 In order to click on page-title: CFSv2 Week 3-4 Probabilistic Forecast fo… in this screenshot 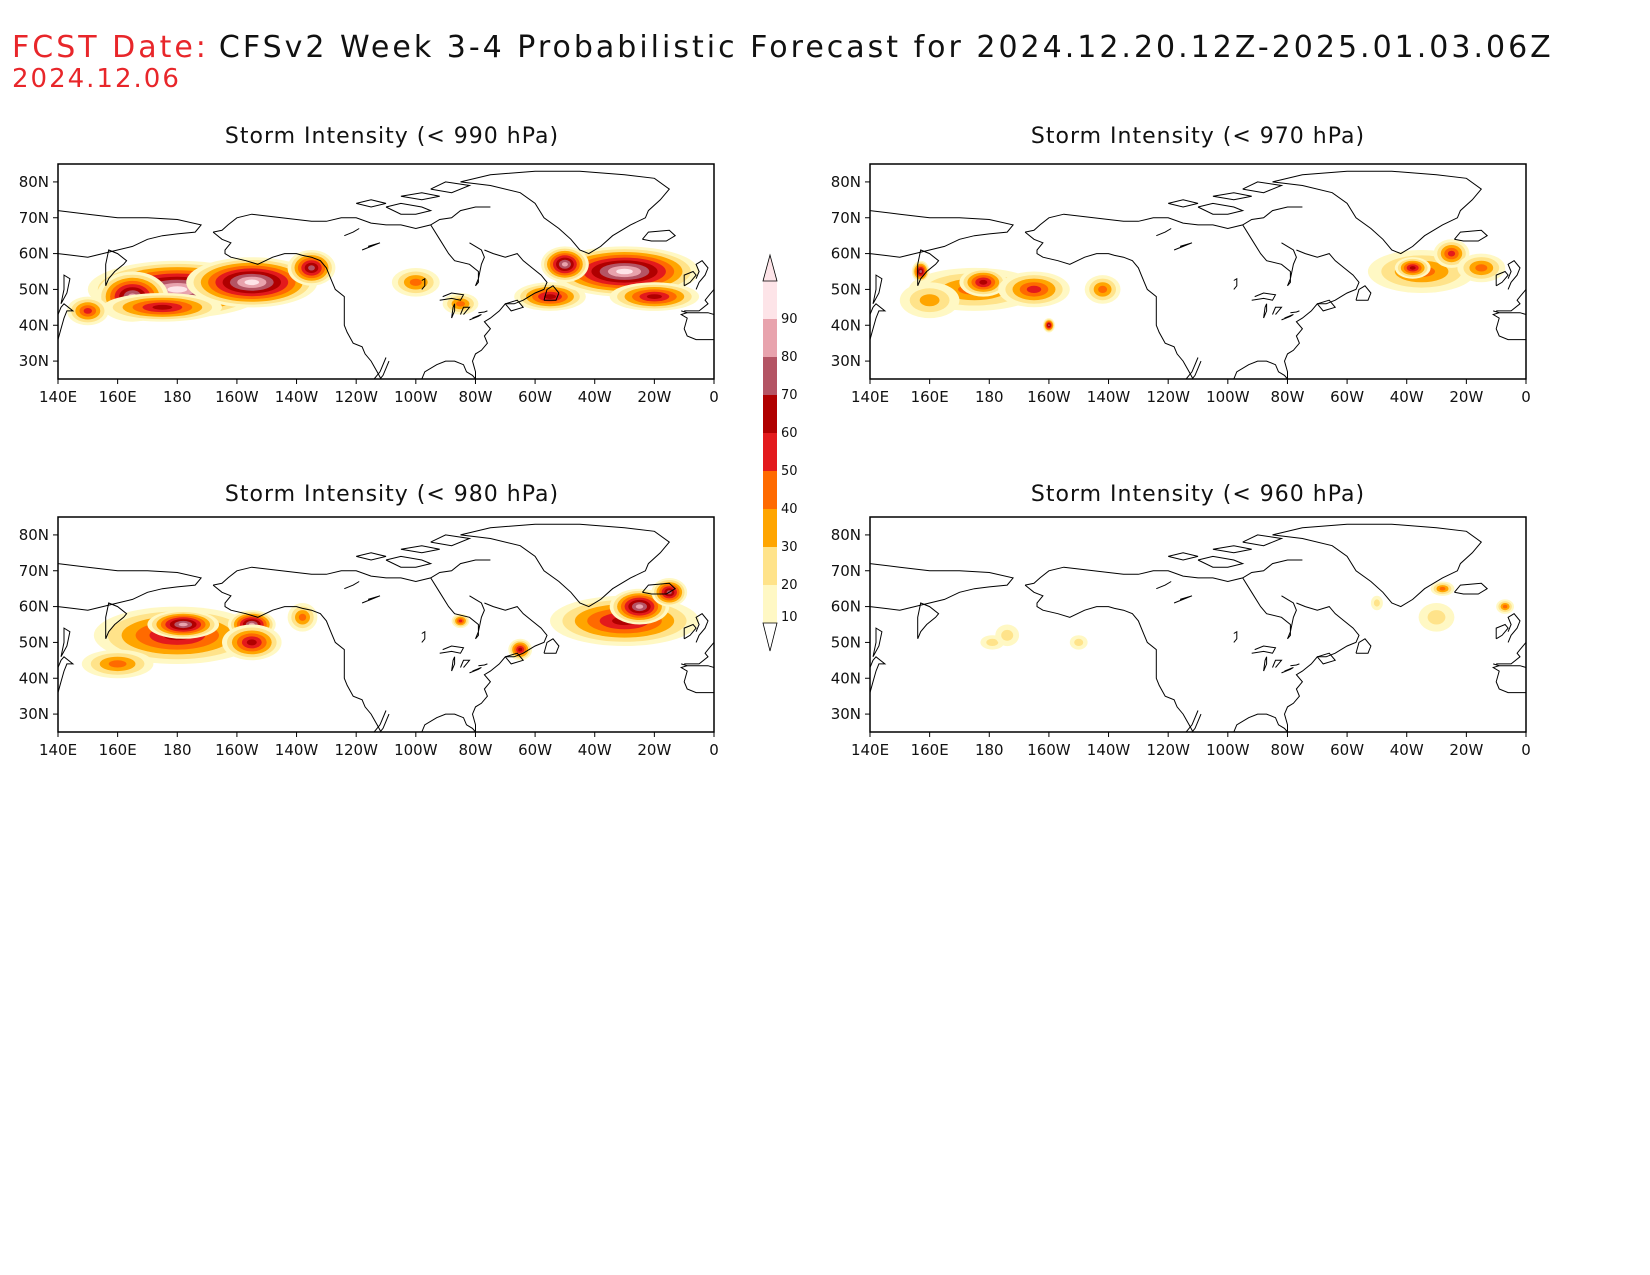, I will do `click(886, 47)`.